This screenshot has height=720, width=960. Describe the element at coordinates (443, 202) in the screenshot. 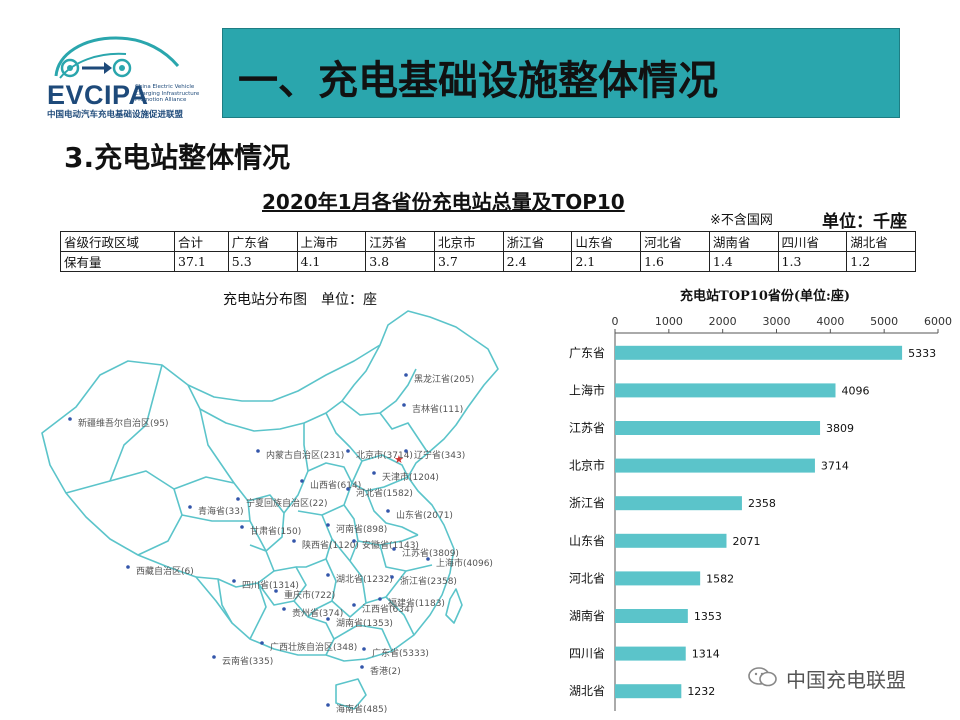

I see `table-title: 2020年1月各省份充电站总量及TOP10` at that location.